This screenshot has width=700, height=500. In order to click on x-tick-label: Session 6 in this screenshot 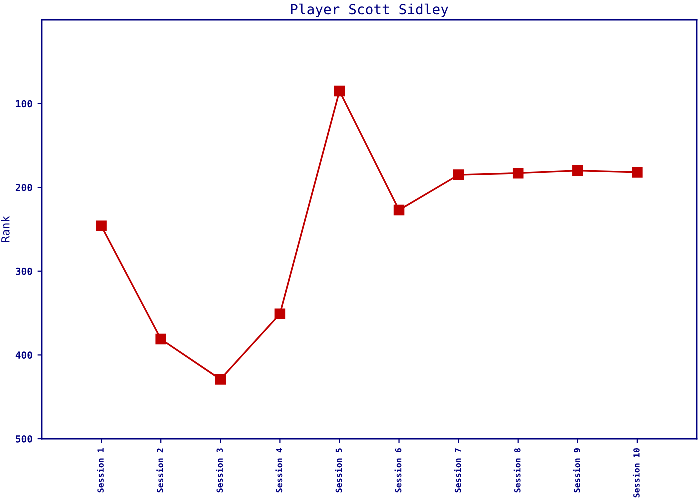, I will do `click(398, 470)`.